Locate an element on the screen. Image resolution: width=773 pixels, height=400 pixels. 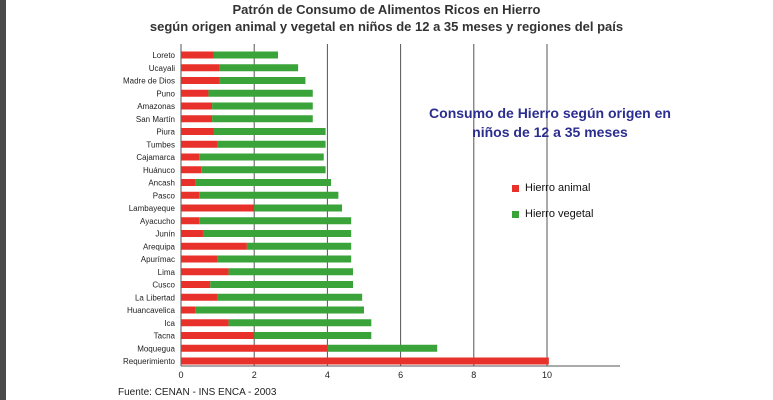
y-tick-label-2: Madre de Dios is located at coordinates (149, 81).